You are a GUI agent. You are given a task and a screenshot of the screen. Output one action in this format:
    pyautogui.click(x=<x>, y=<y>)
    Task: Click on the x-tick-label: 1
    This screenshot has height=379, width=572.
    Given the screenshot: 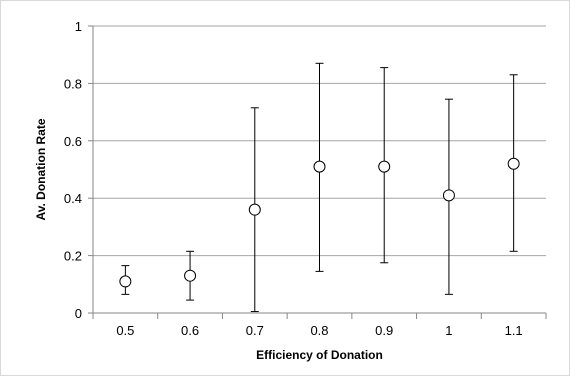 What is the action you would take?
    pyautogui.click(x=448, y=330)
    